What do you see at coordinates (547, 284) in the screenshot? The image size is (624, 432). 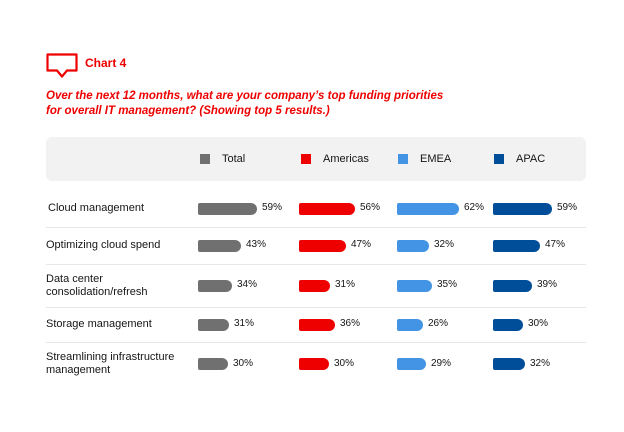 I see `bar-value-apac: 39%` at bounding box center [547, 284].